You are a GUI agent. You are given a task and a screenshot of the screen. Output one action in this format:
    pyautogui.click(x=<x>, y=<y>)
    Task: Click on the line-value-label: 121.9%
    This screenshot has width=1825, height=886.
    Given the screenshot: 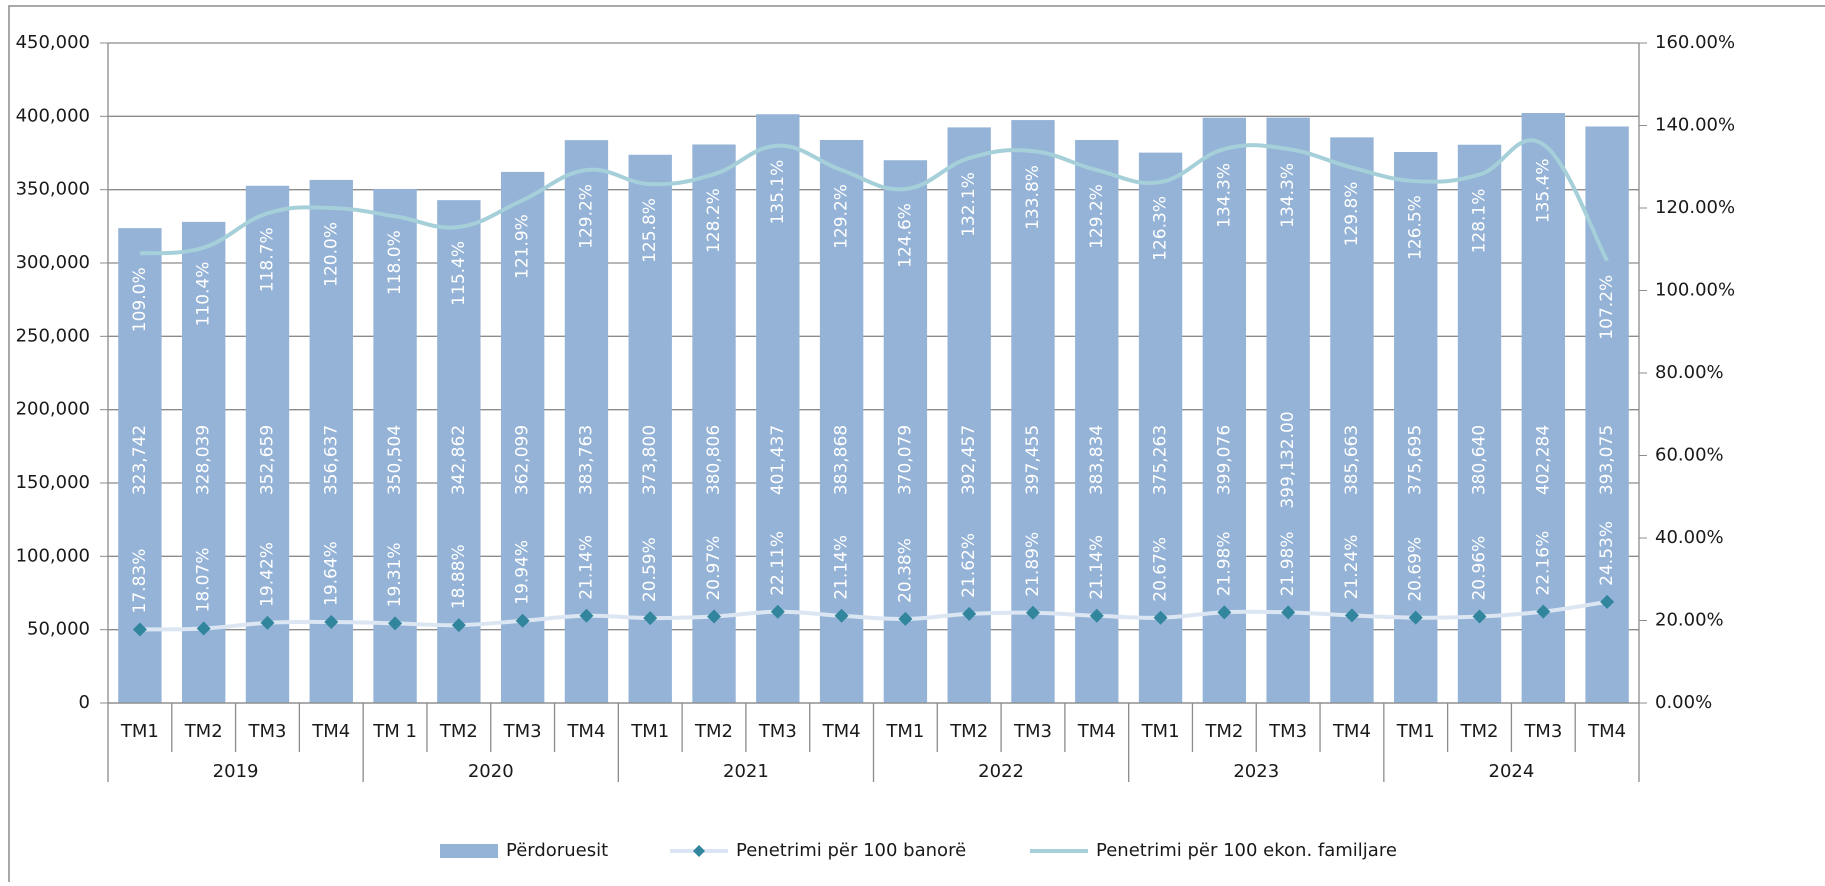 What is the action you would take?
    pyautogui.click(x=523, y=246)
    